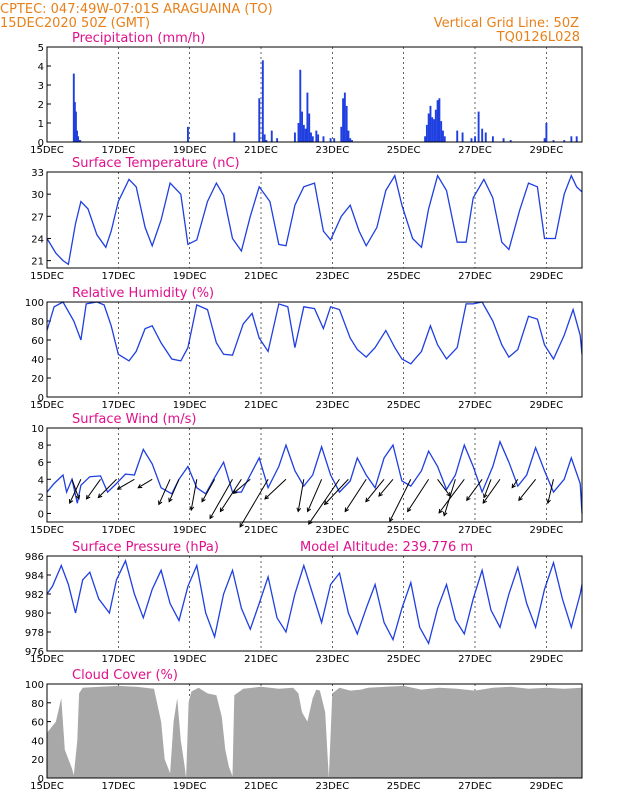  What do you see at coordinates (190, 150) in the screenshot?
I see `precip-x-tick-label: 19DEC` at bounding box center [190, 150].